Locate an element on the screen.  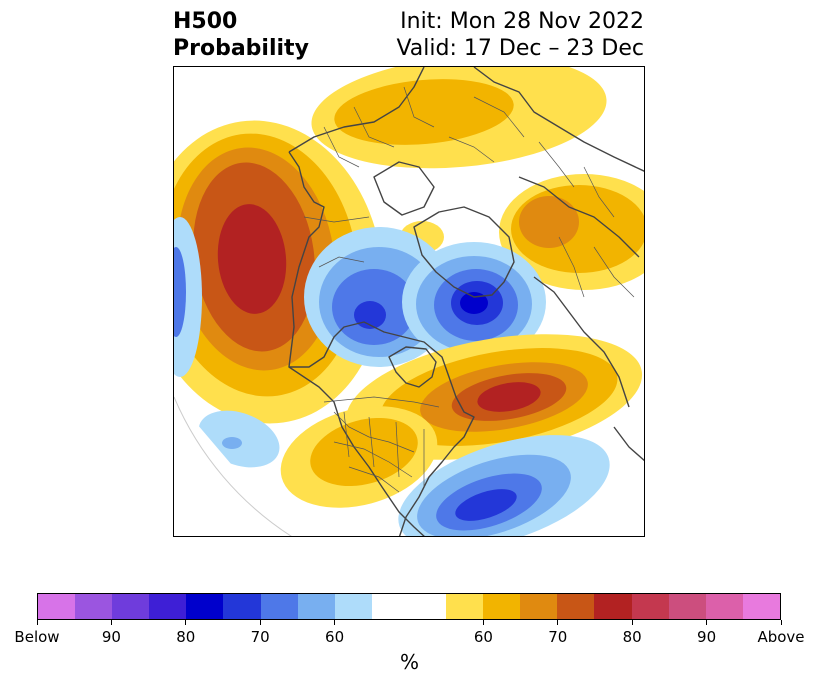
valid-range: Valid: 17 Dec – 23 Dec is located at coordinates (520, 48).